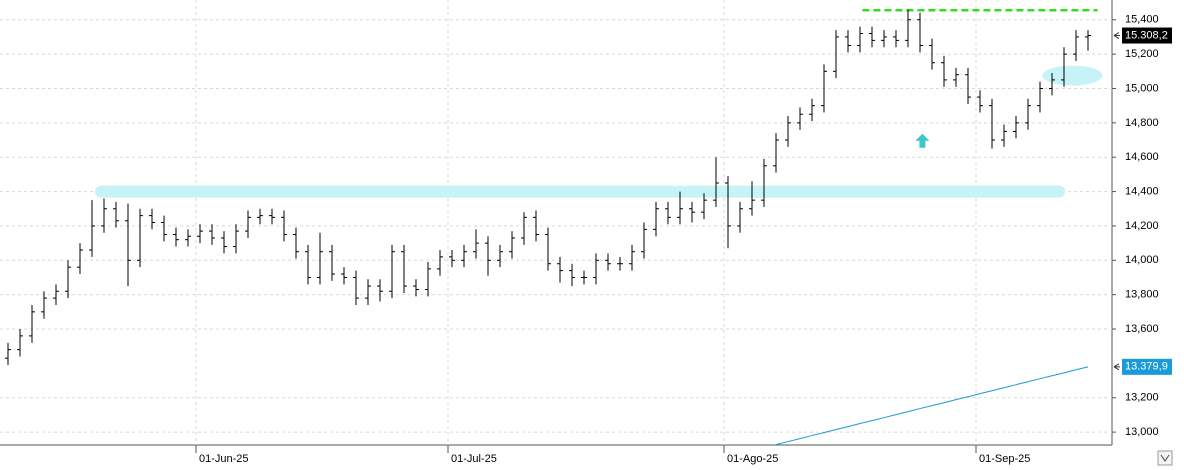 This screenshot has width=1184, height=470. Describe the element at coordinates (930, 405) in the screenshot. I see `moving-average` at that location.